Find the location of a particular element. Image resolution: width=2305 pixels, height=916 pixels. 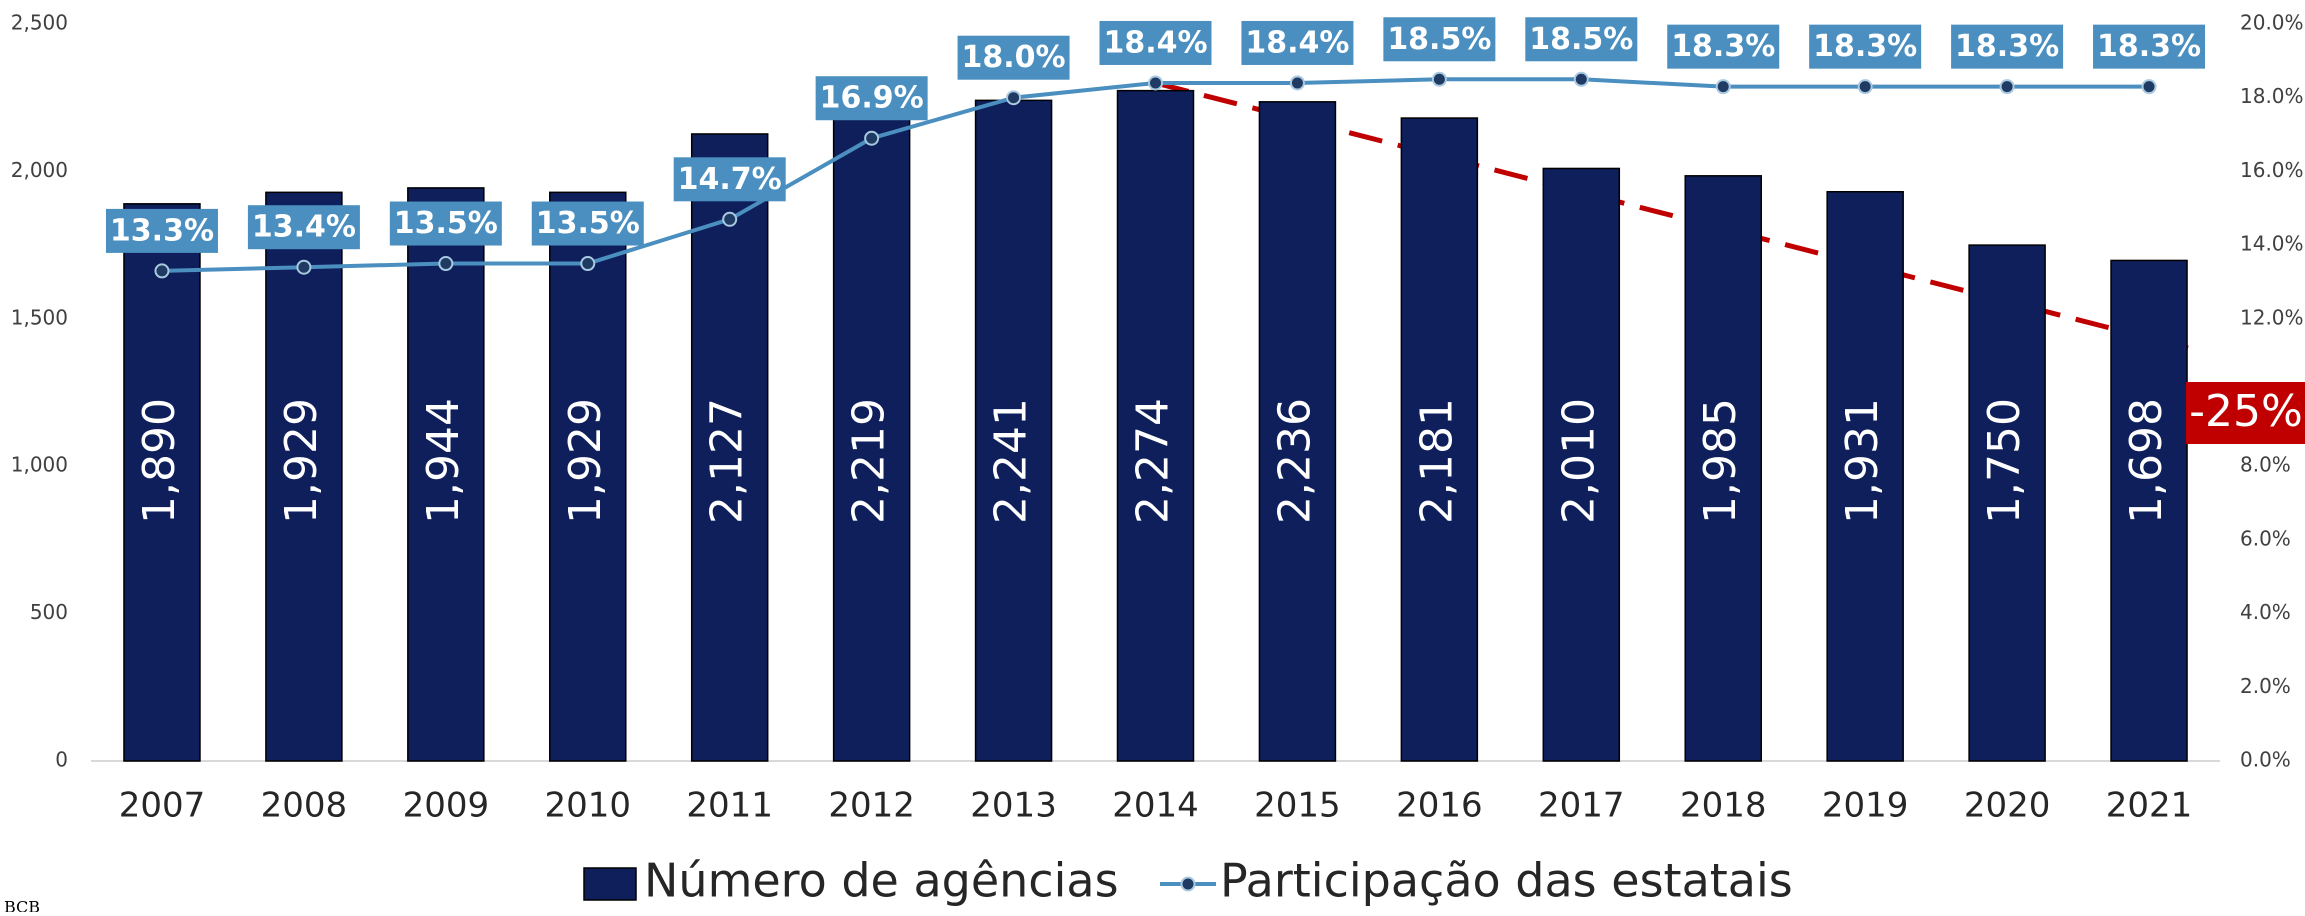

line-value-label: 13.3% is located at coordinates (162, 230).